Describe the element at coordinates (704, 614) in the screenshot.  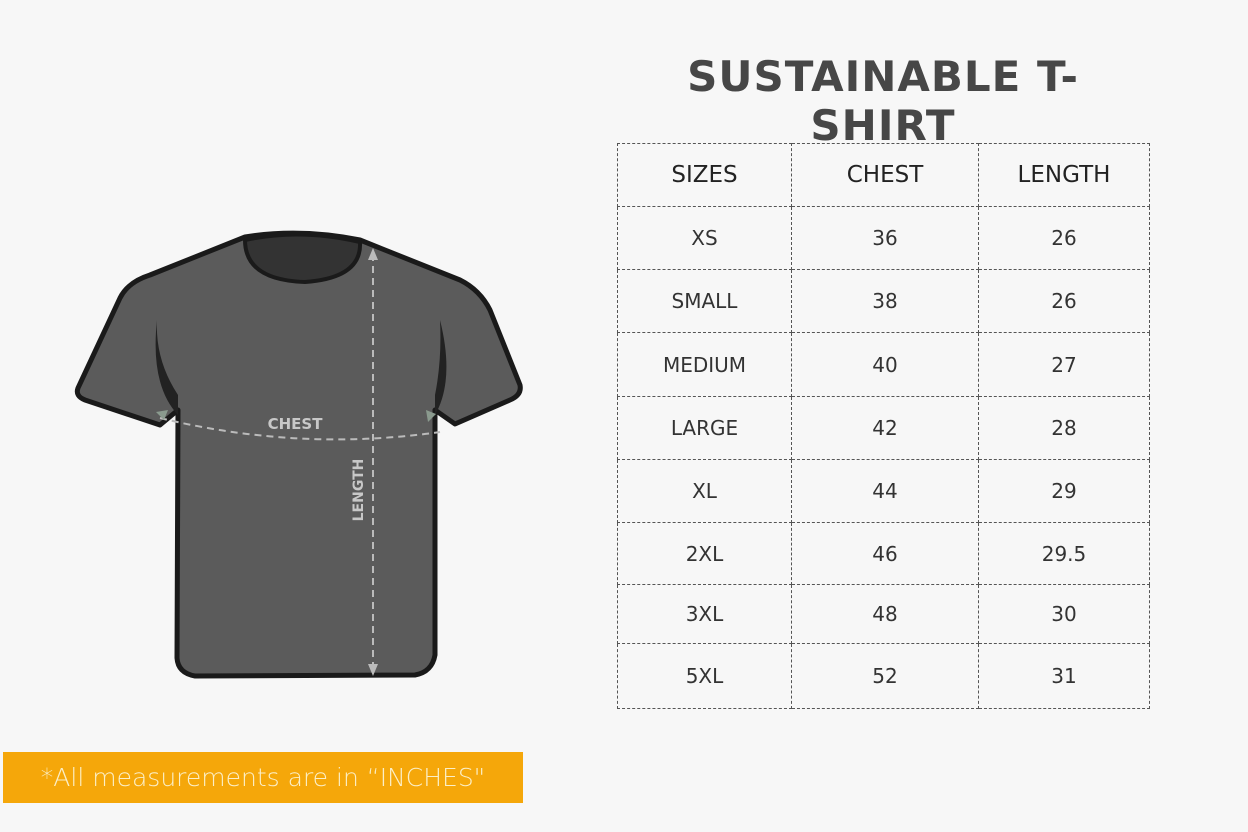
I see `size-cell: 3XL` at that location.